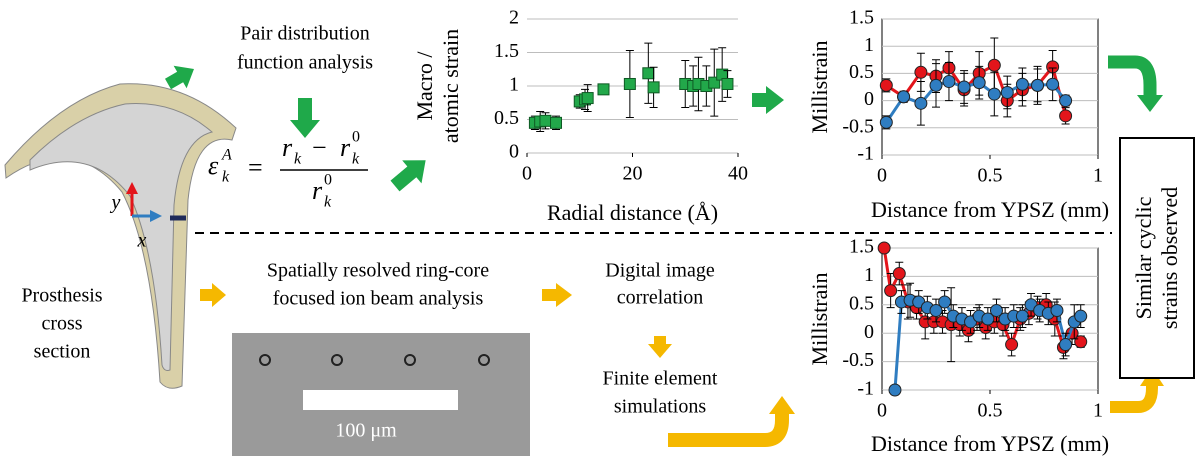 The height and width of the screenshot is (461, 1195). Describe the element at coordinates (61, 324) in the screenshot. I see `prosthesis-label: cross` at that location.